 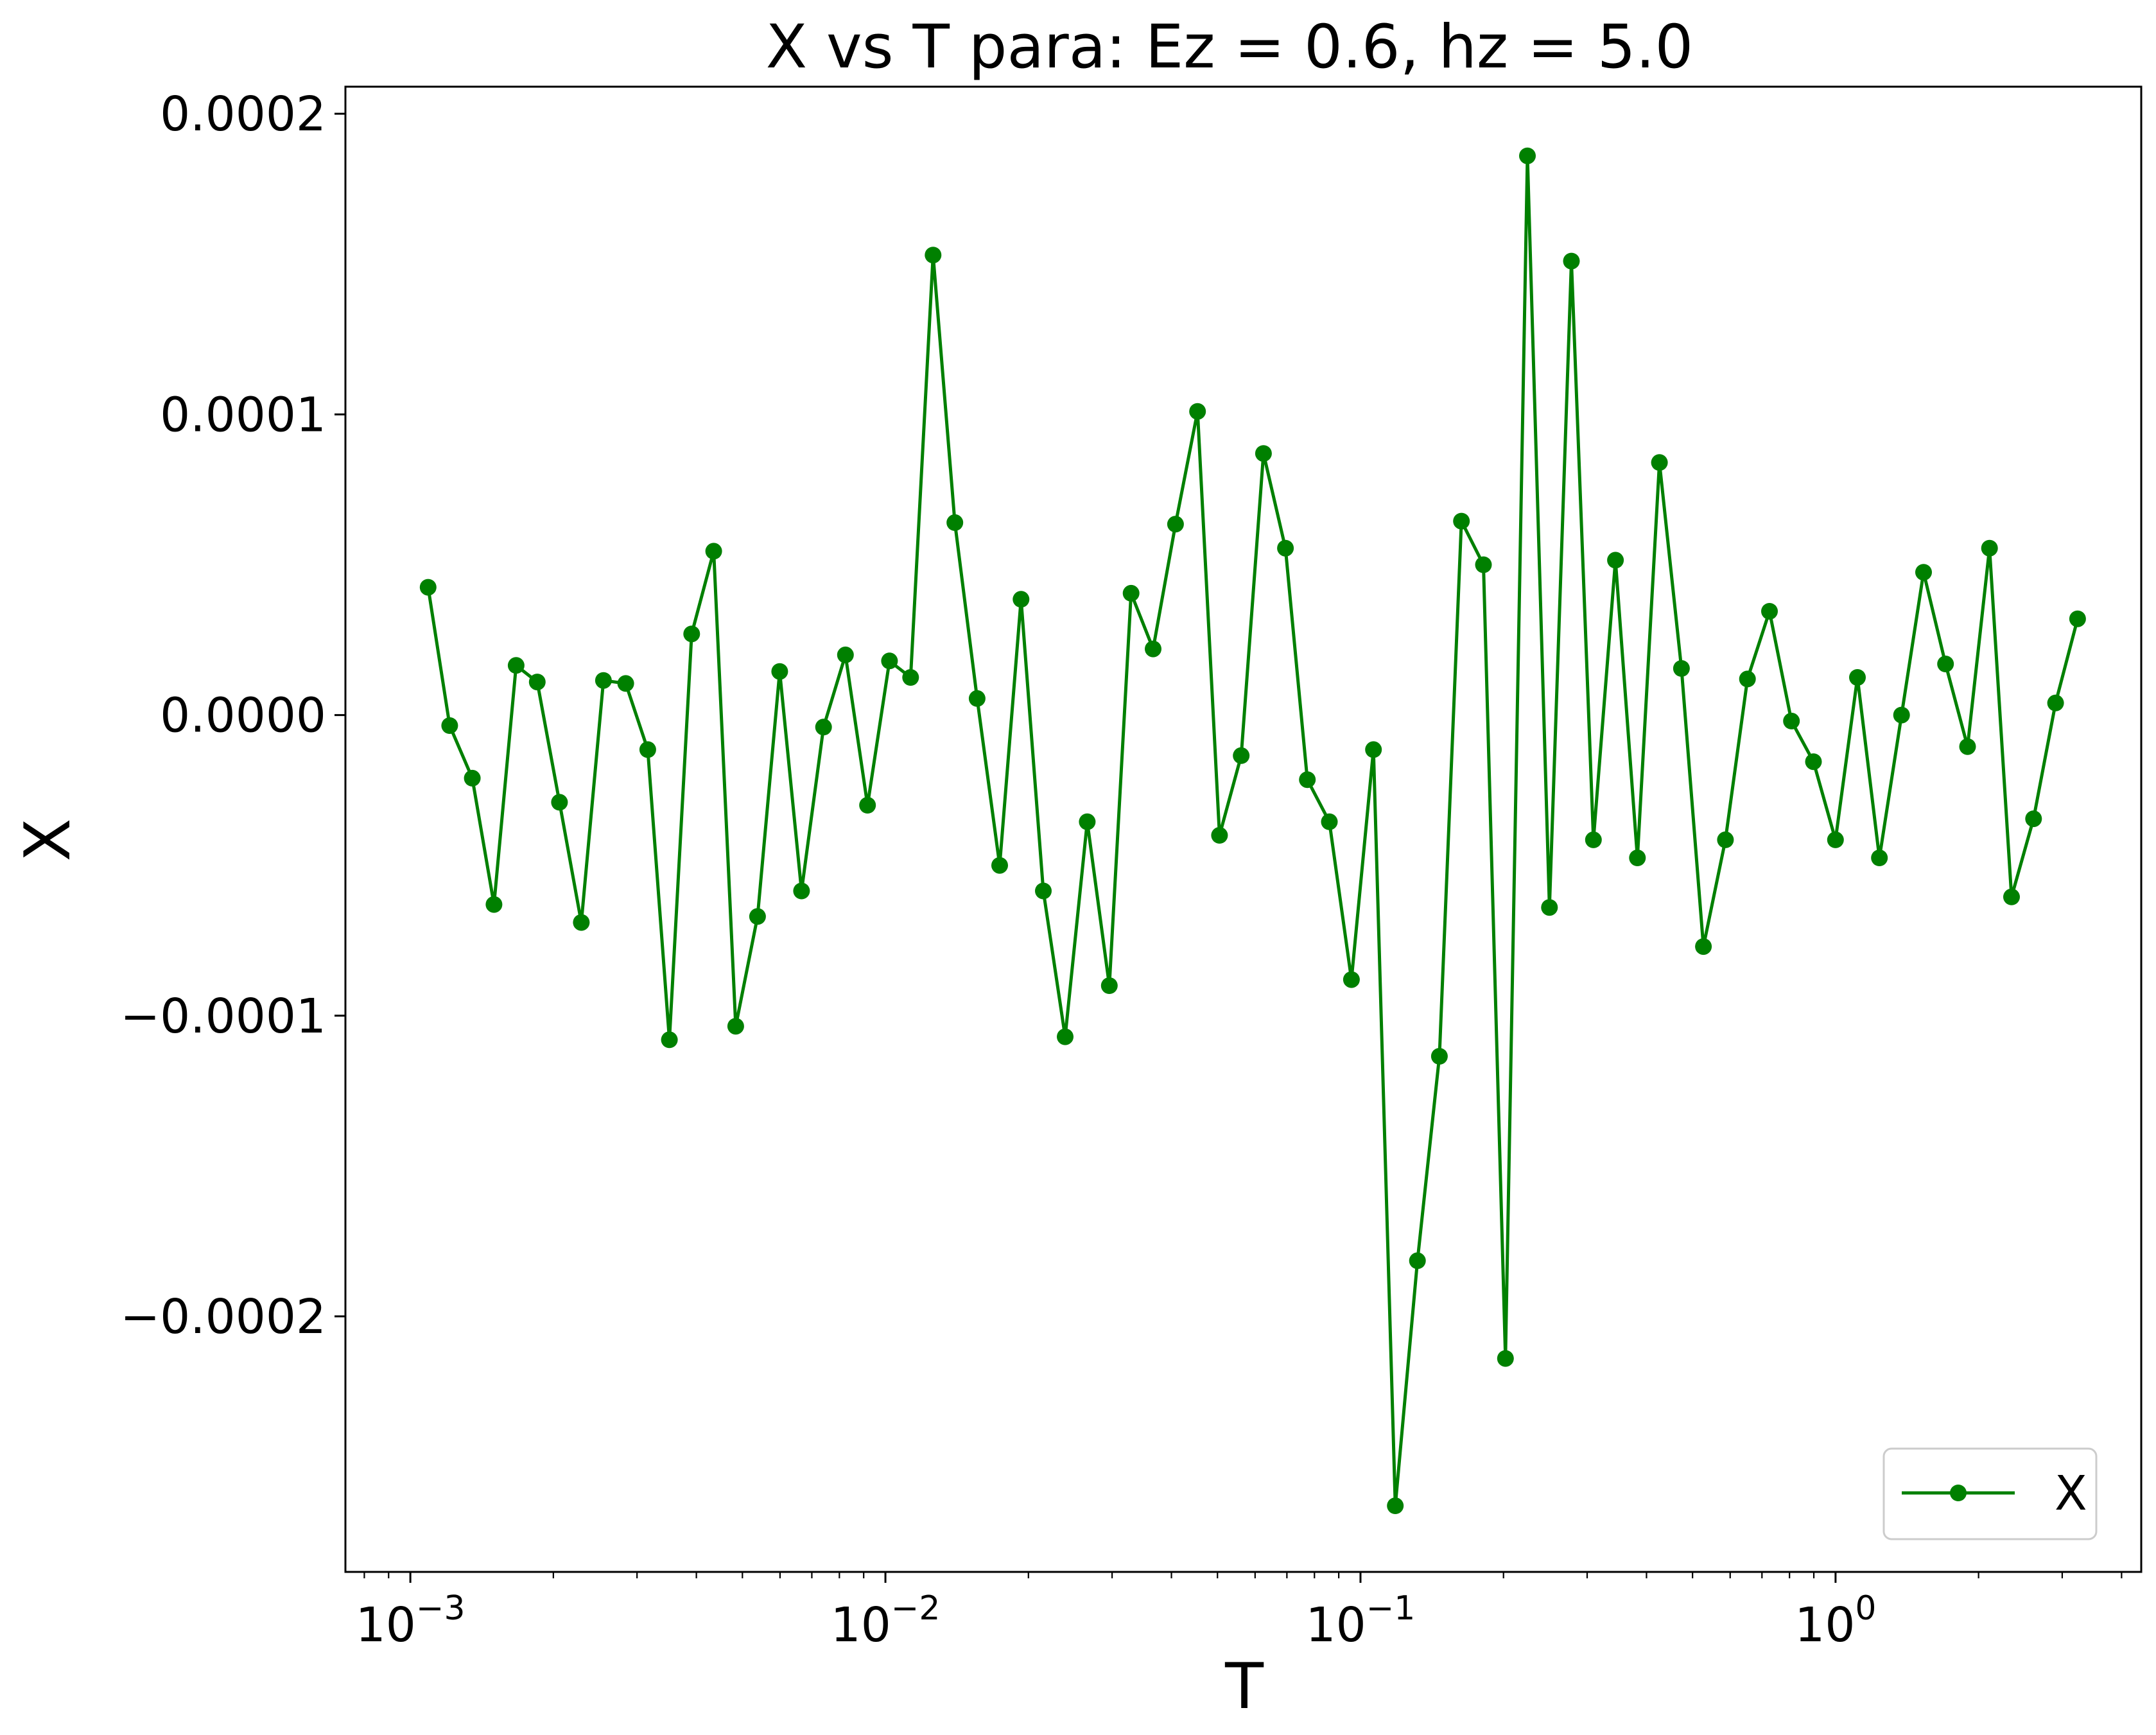 What do you see at coordinates (243, 716) in the screenshot?
I see `y-tick-label: 0.0000` at bounding box center [243, 716].